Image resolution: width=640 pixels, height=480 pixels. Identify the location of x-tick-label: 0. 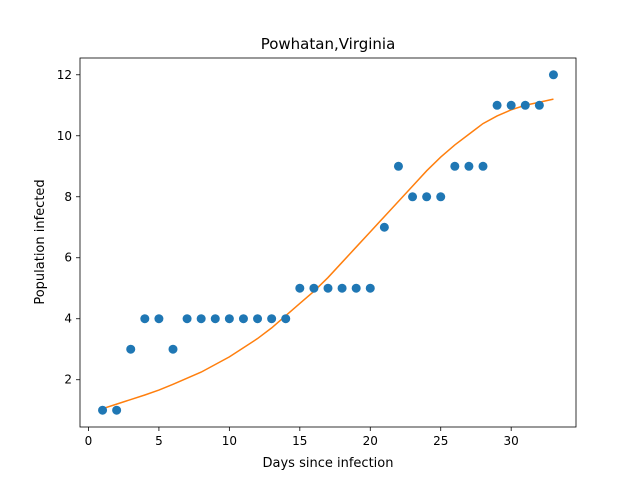
(89, 441).